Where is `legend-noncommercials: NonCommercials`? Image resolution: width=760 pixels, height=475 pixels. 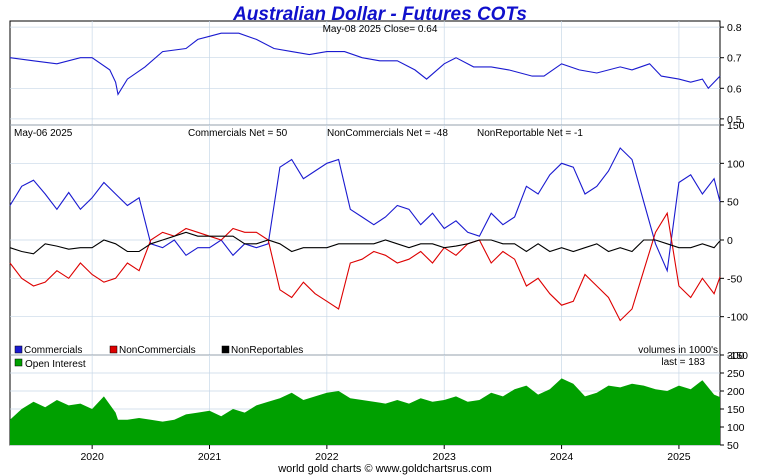
legend-noncommercials: NonCommercials is located at coordinates (157, 350).